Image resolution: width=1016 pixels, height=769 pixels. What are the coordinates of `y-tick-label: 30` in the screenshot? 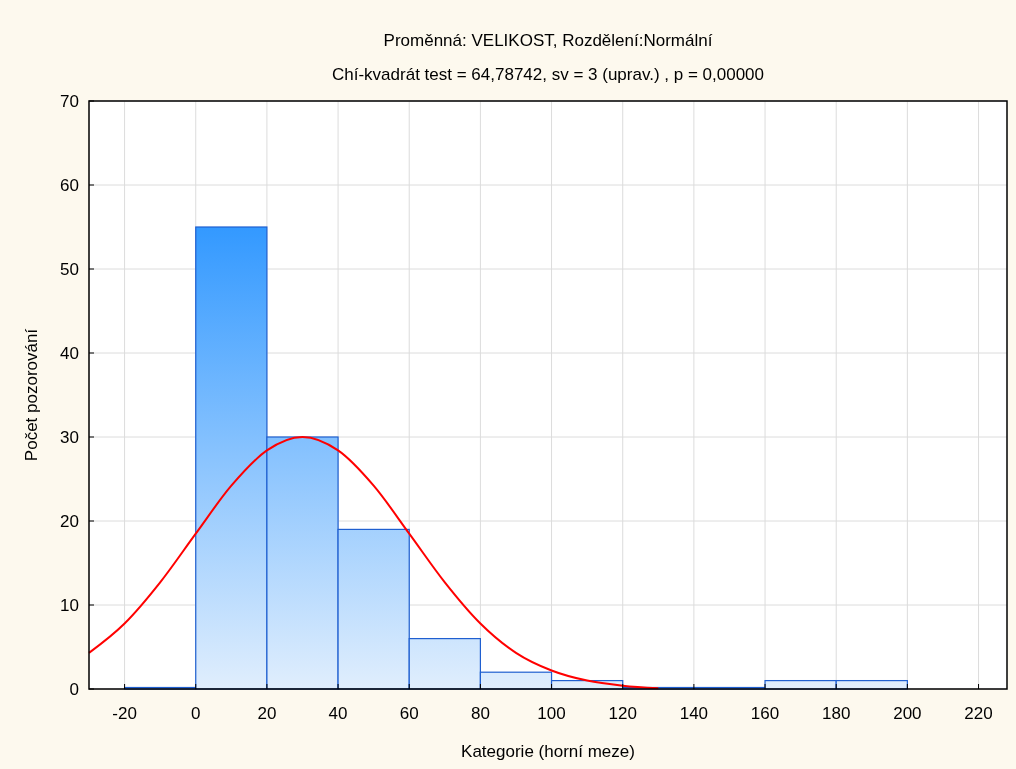 It's located at (69, 437).